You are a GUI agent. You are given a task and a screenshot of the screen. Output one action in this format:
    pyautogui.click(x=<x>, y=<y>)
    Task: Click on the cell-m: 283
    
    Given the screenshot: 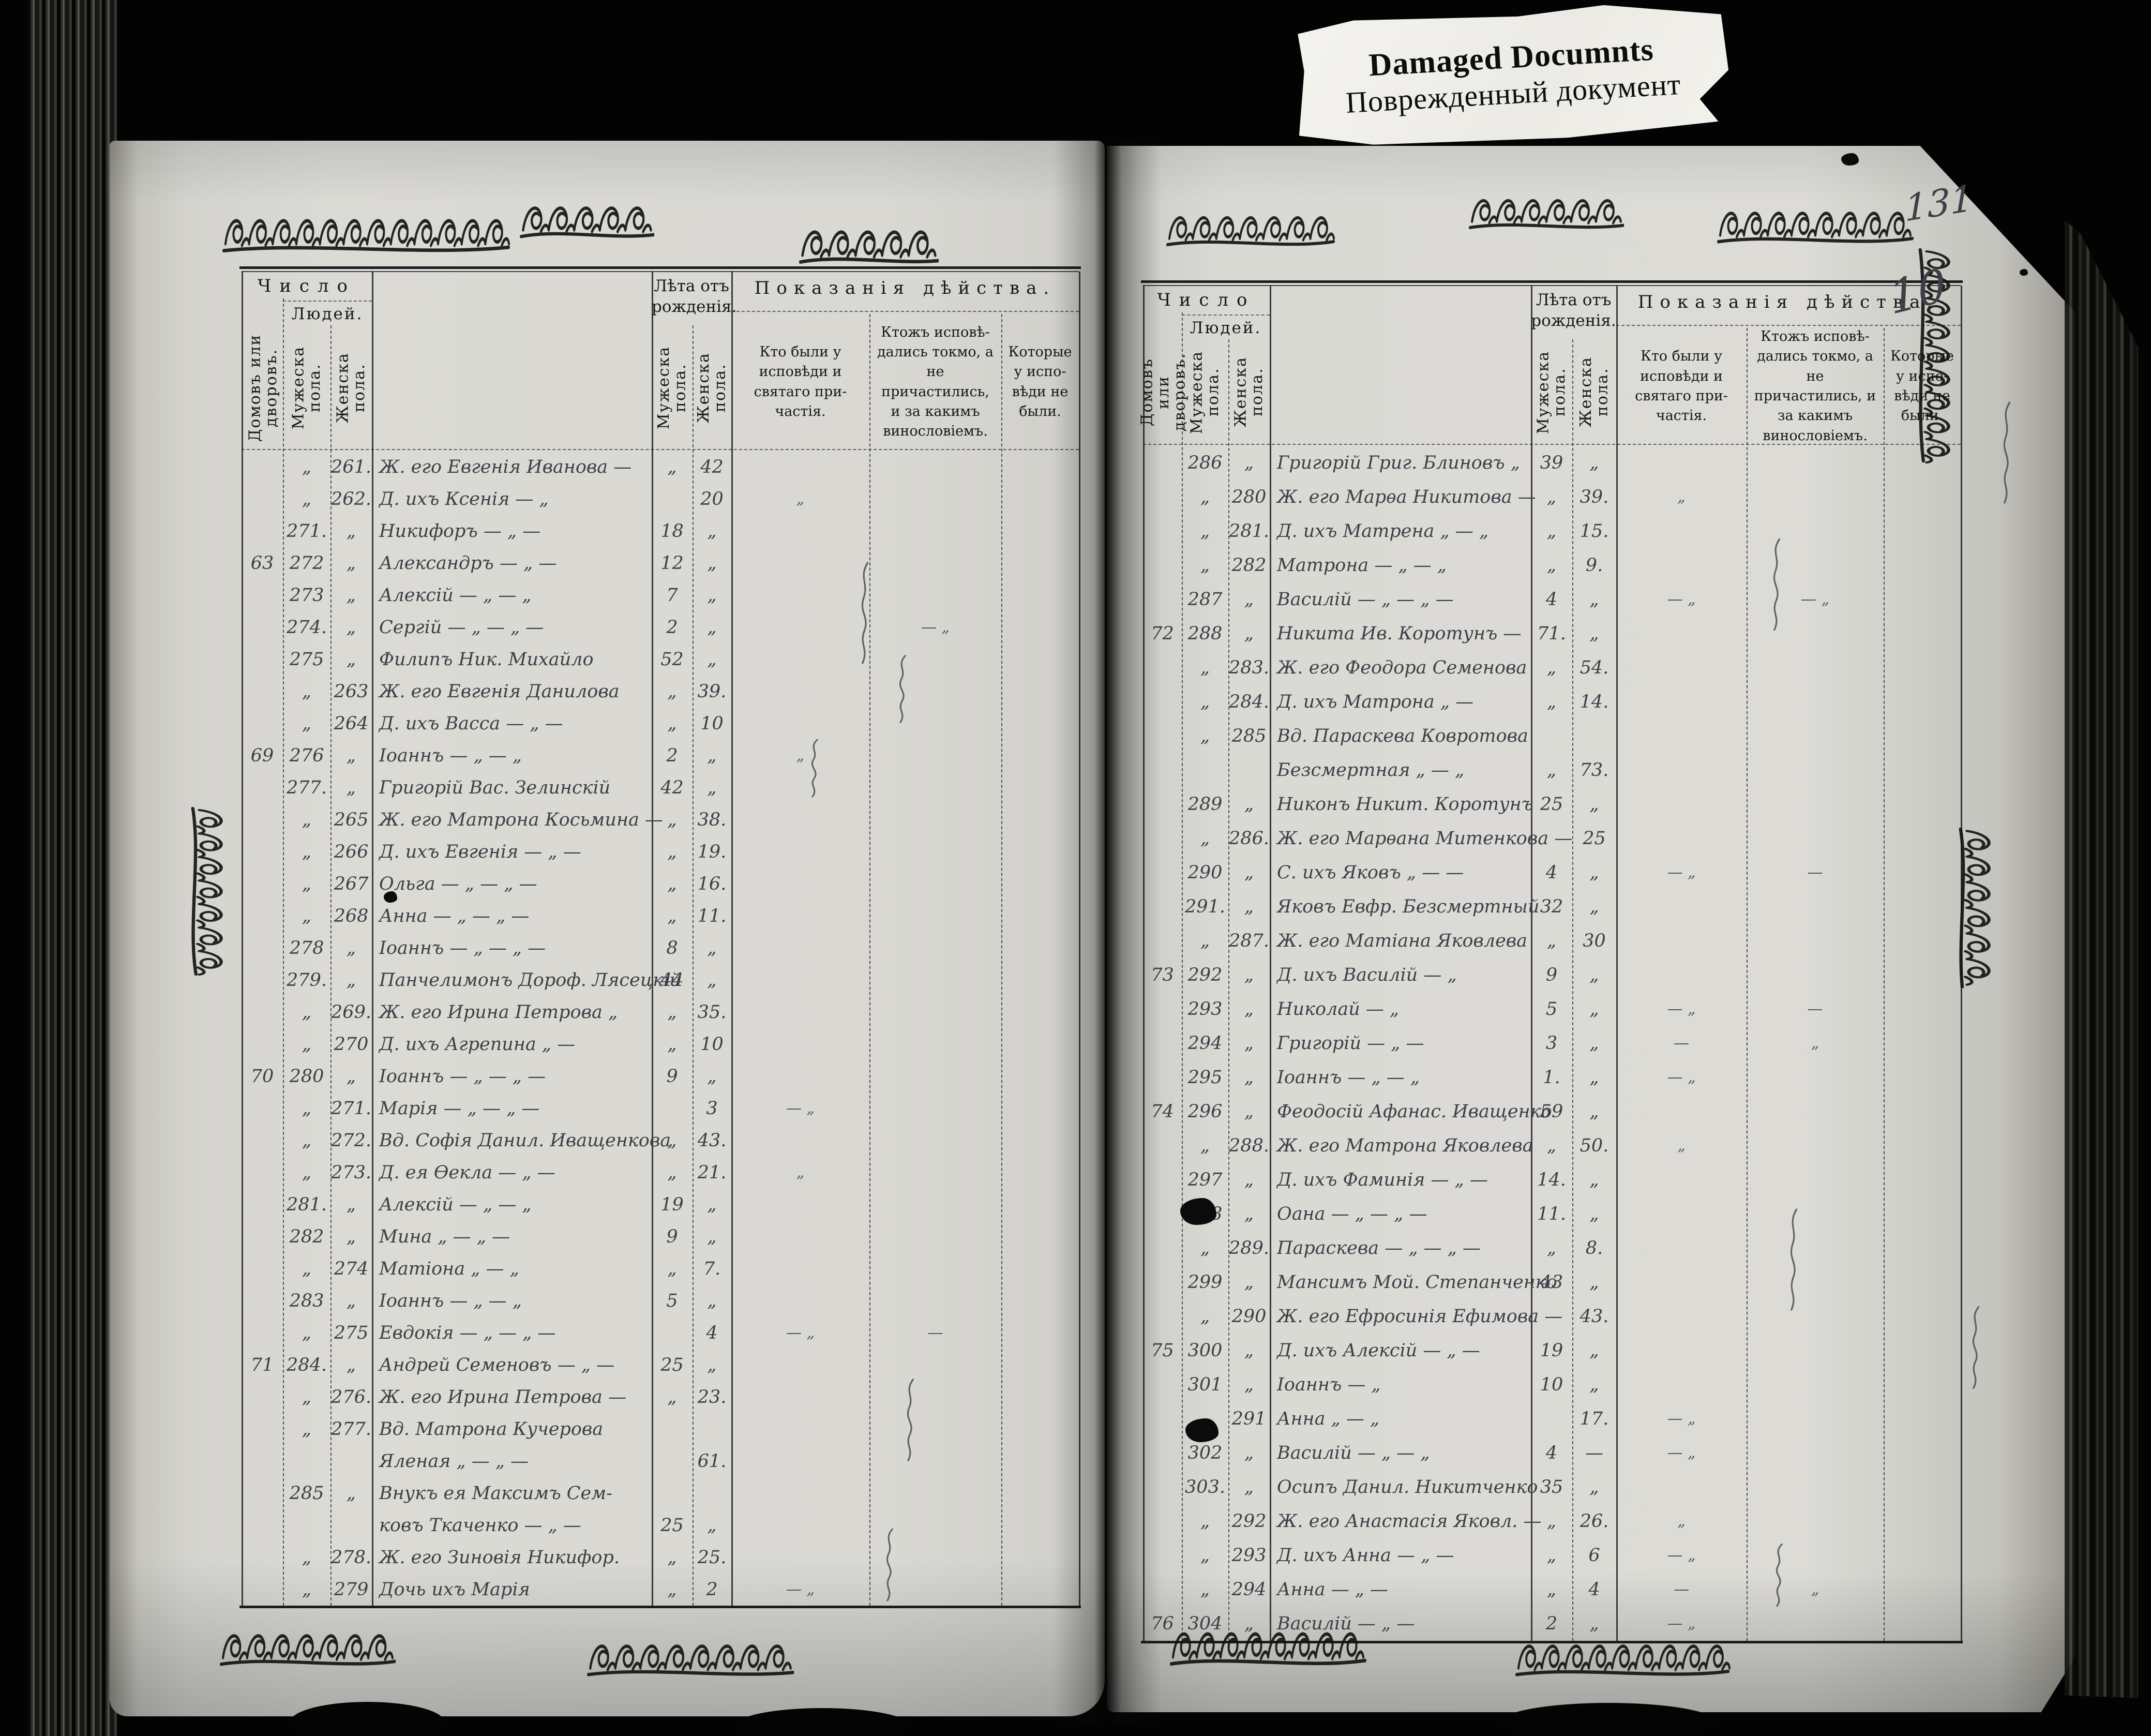 What is the action you would take?
    pyautogui.click(x=306, y=1301)
    